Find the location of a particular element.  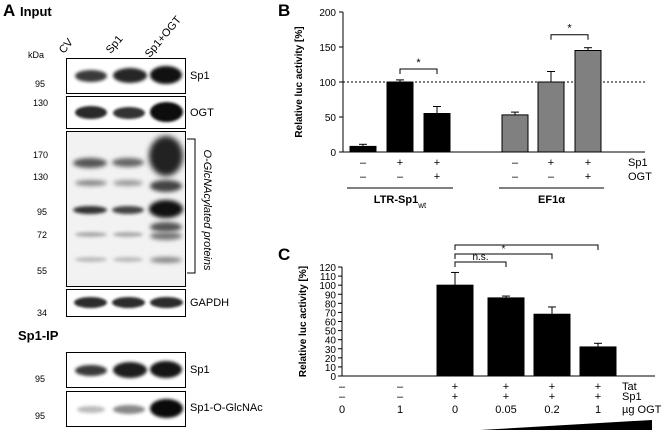

chart-b-group-label: EF1α is located at coordinates (551, 200).